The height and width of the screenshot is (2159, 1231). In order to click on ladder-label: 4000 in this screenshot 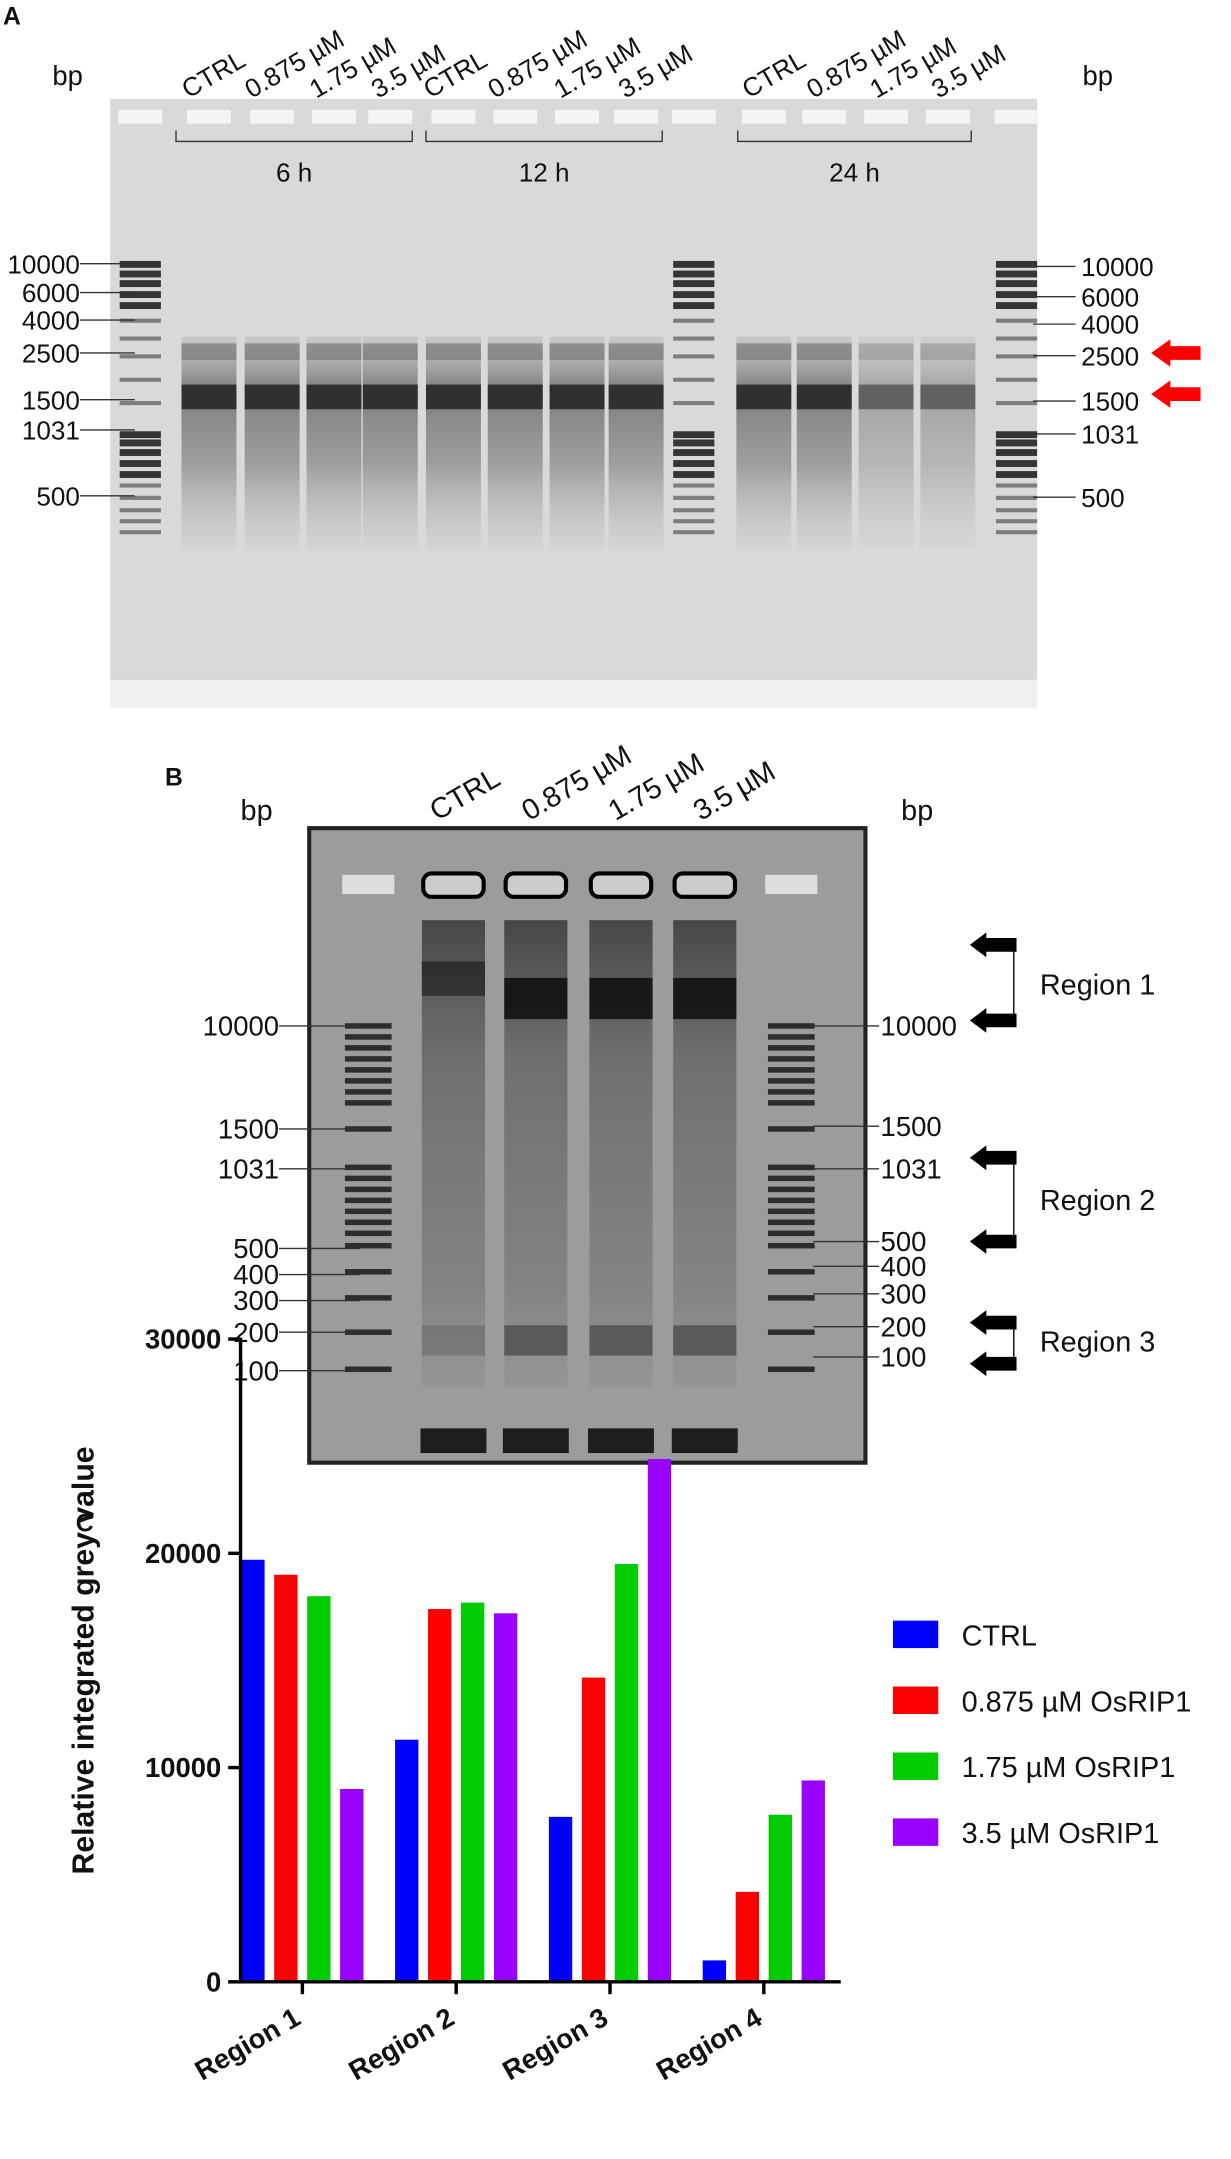, I will do `click(51, 321)`.